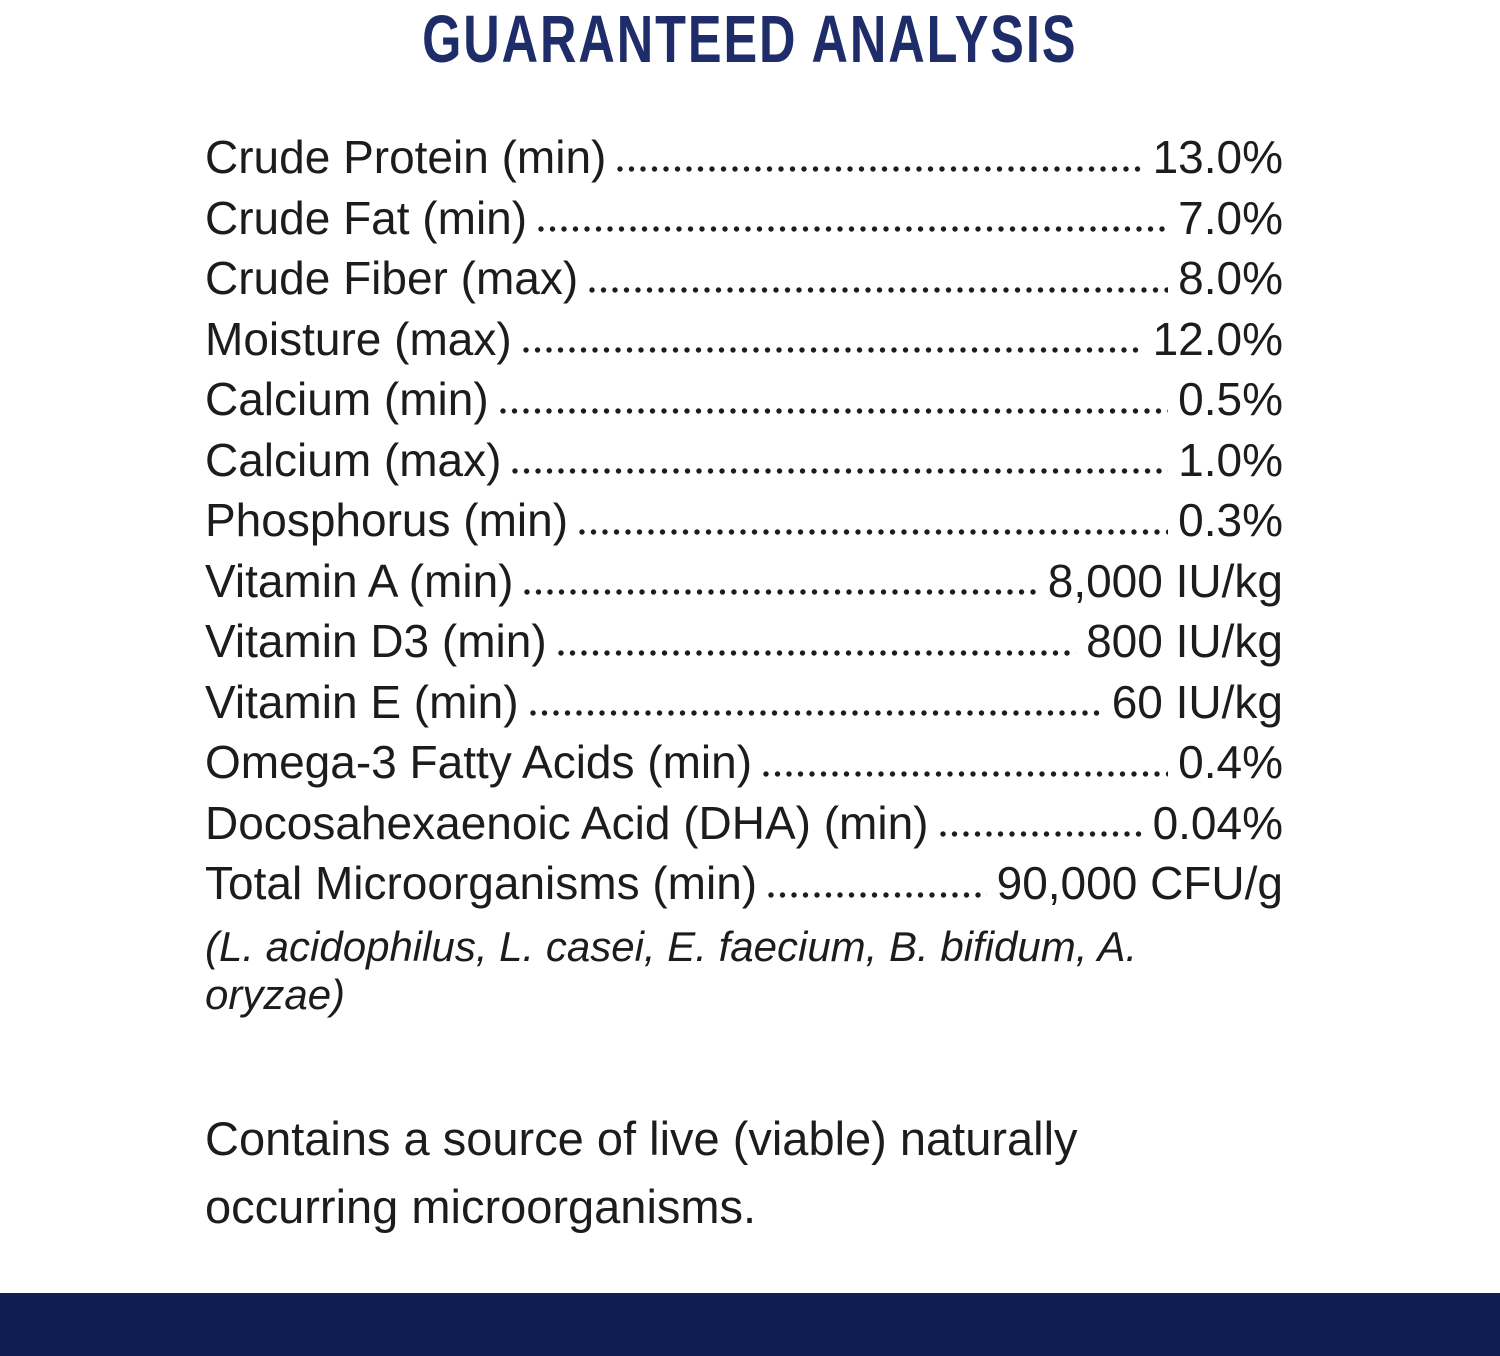 Image resolution: width=1500 pixels, height=1356 pixels. Describe the element at coordinates (1230, 278) in the screenshot. I see `analysis-value: 8.0%` at that location.